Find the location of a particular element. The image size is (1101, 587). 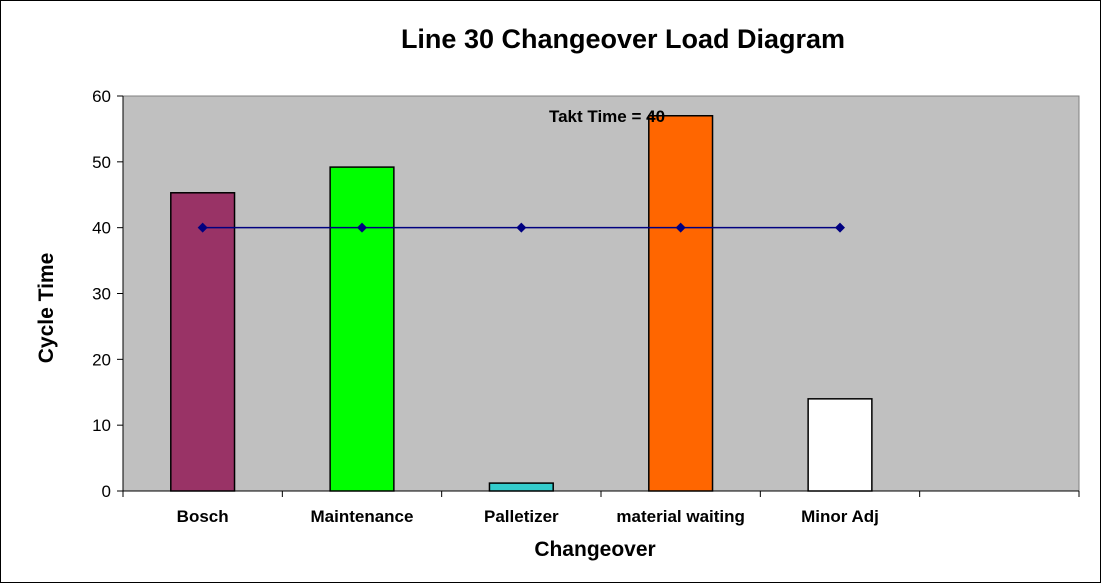

y-tick-label: 10 is located at coordinates (101, 425).